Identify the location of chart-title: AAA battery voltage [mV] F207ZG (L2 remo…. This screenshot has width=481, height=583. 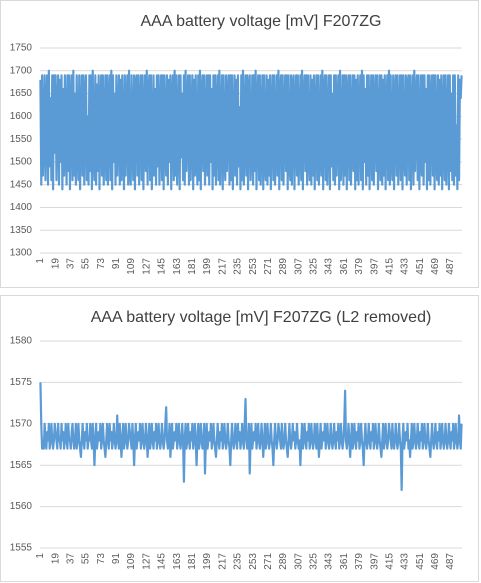
(261, 317).